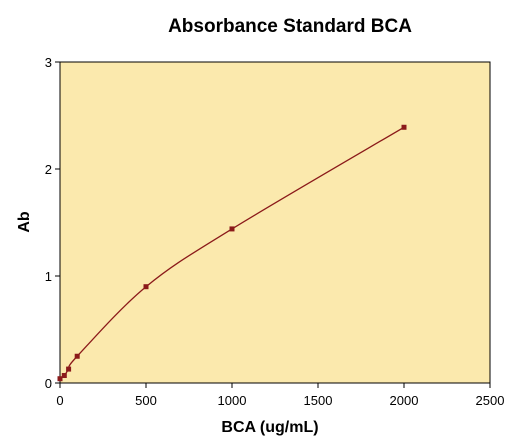 The image size is (518, 442). Describe the element at coordinates (48, 383) in the screenshot. I see `y-tick-label: 0` at that location.